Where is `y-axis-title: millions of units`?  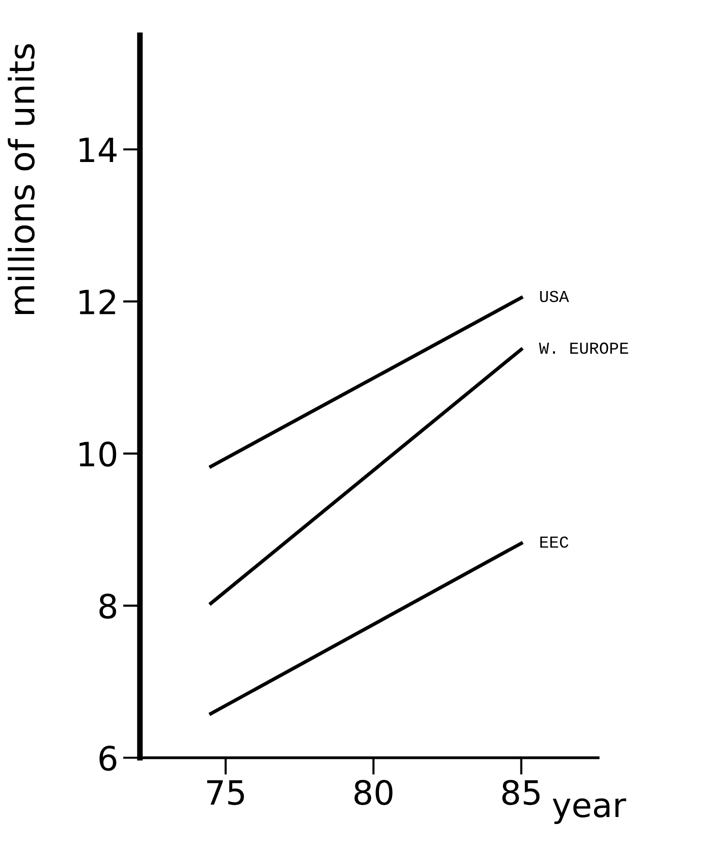 y-axis-title: millions of units is located at coordinates (21, 179).